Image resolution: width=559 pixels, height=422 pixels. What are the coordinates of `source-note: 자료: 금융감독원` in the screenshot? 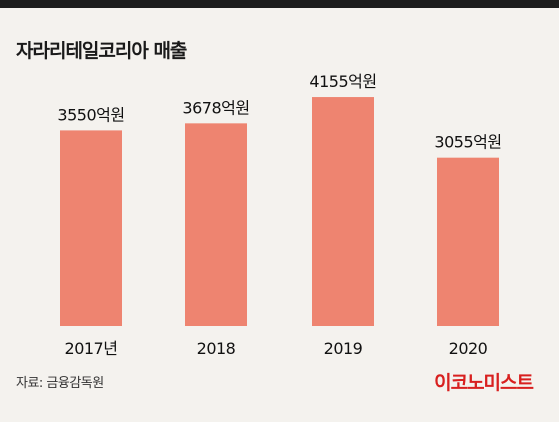 It's located at (60, 383).